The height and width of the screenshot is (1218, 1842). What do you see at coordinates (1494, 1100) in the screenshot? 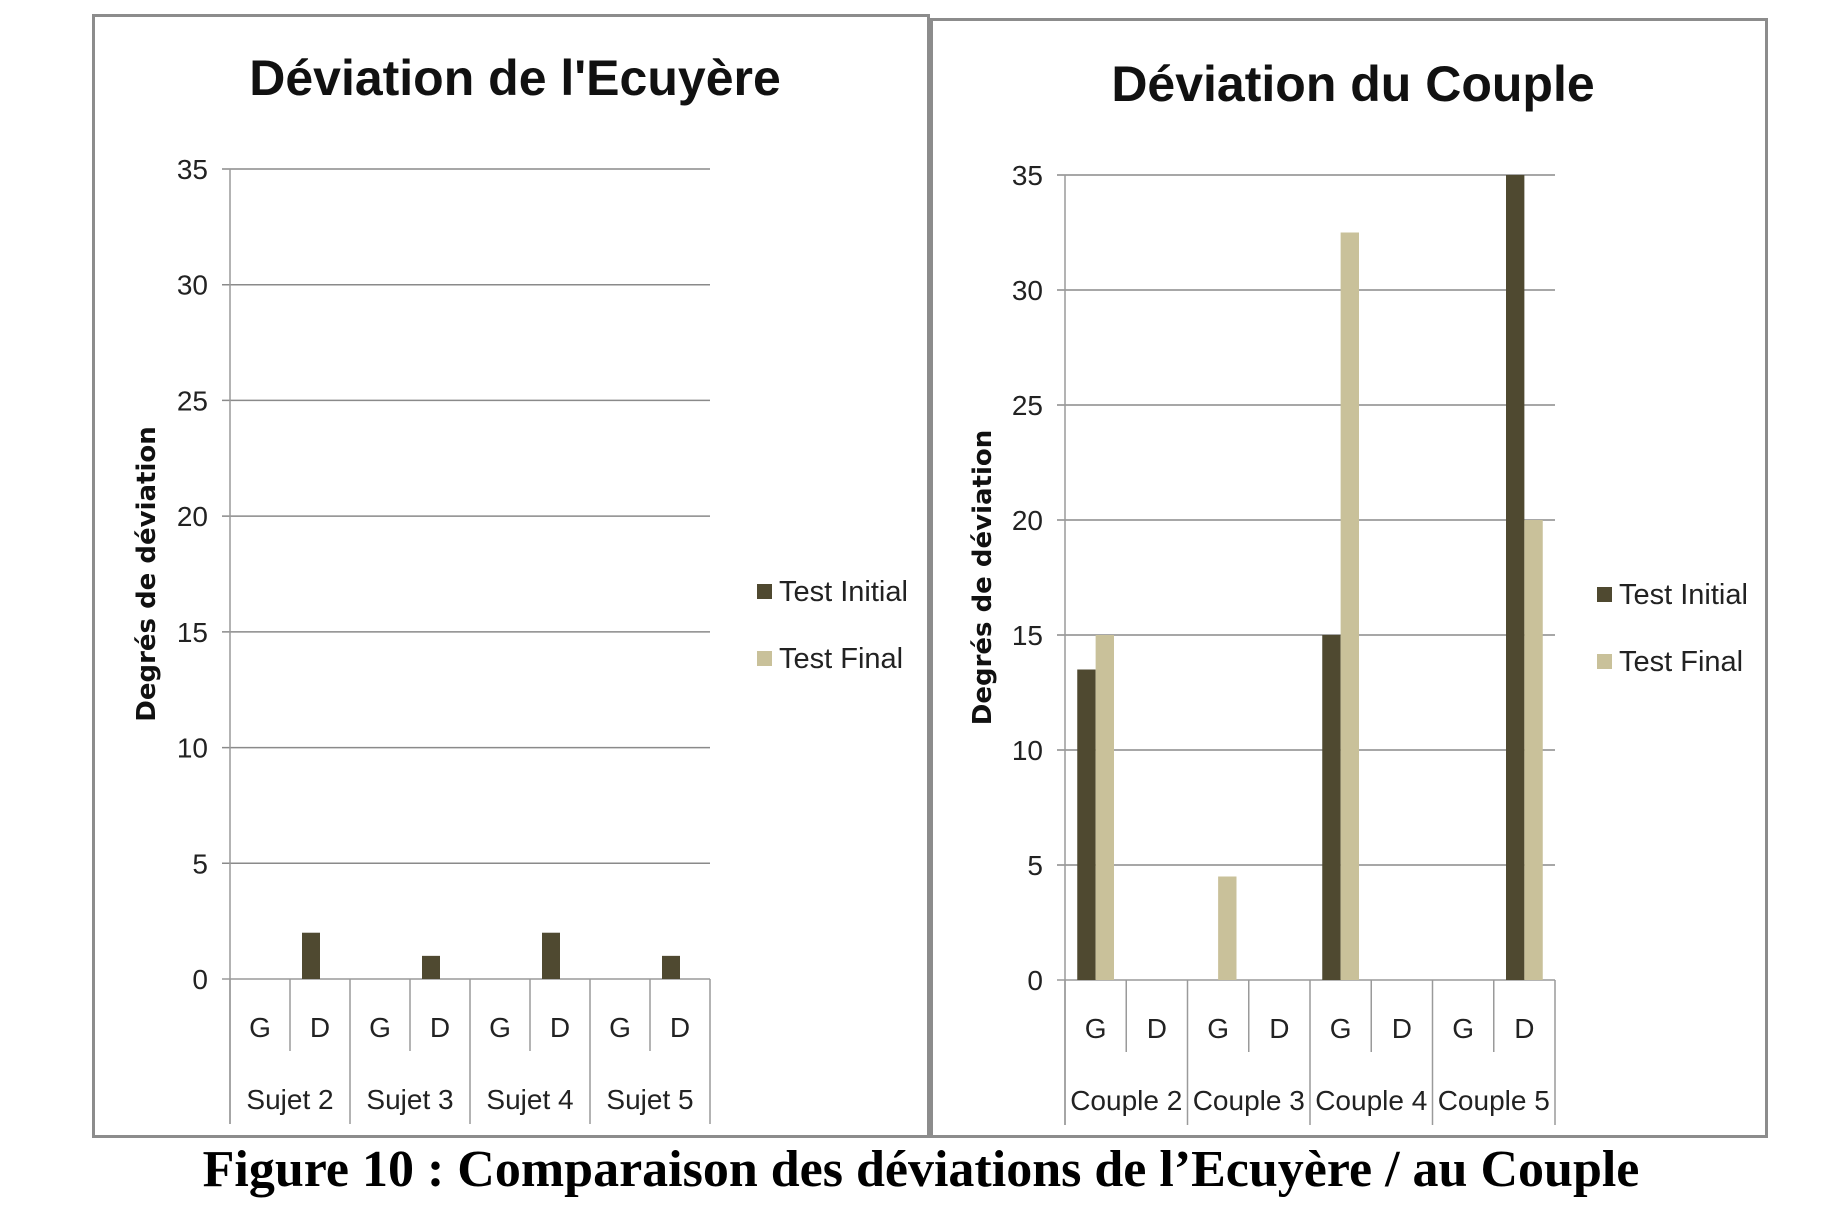
I see `x-group-label: Couple 5` at bounding box center [1494, 1100].